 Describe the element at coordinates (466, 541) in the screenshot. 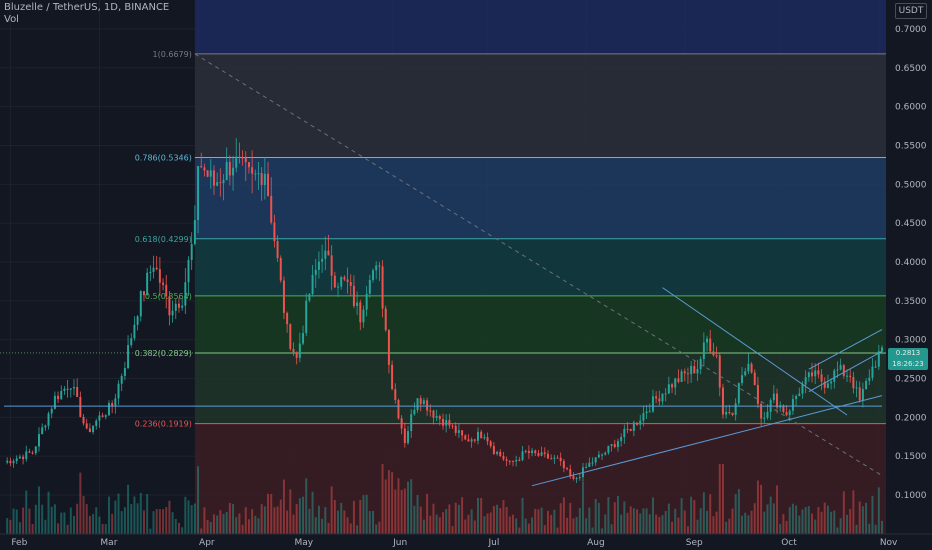

I see `time-axis: Feb Mar Apr May Jun Jul Aug Sep Oct Nov` at that location.